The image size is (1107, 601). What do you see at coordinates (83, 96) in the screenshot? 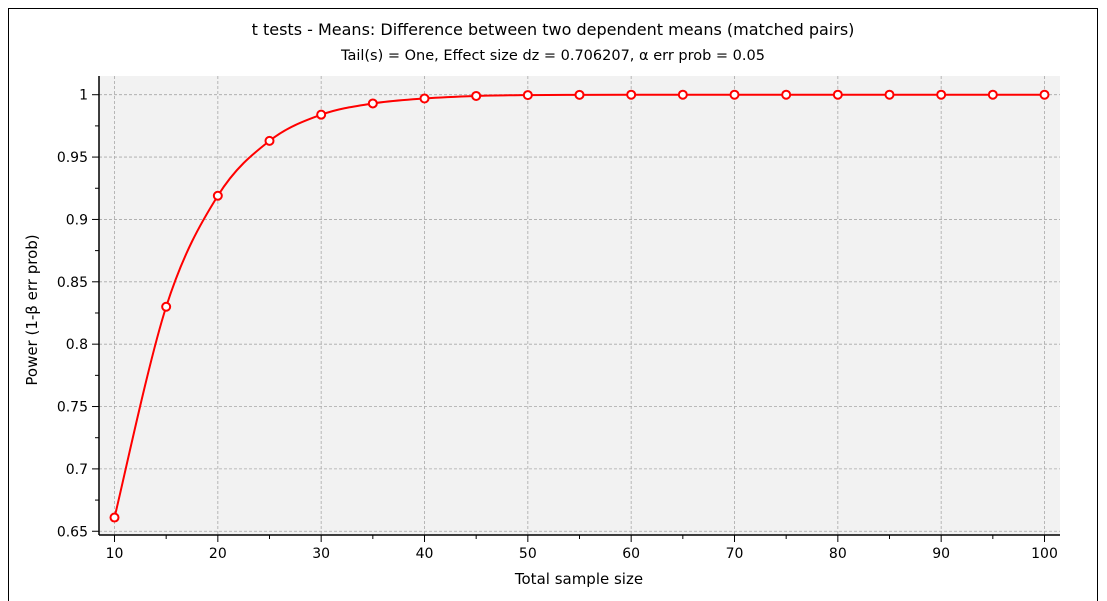
I see `y-tick-label: 1` at bounding box center [83, 96].